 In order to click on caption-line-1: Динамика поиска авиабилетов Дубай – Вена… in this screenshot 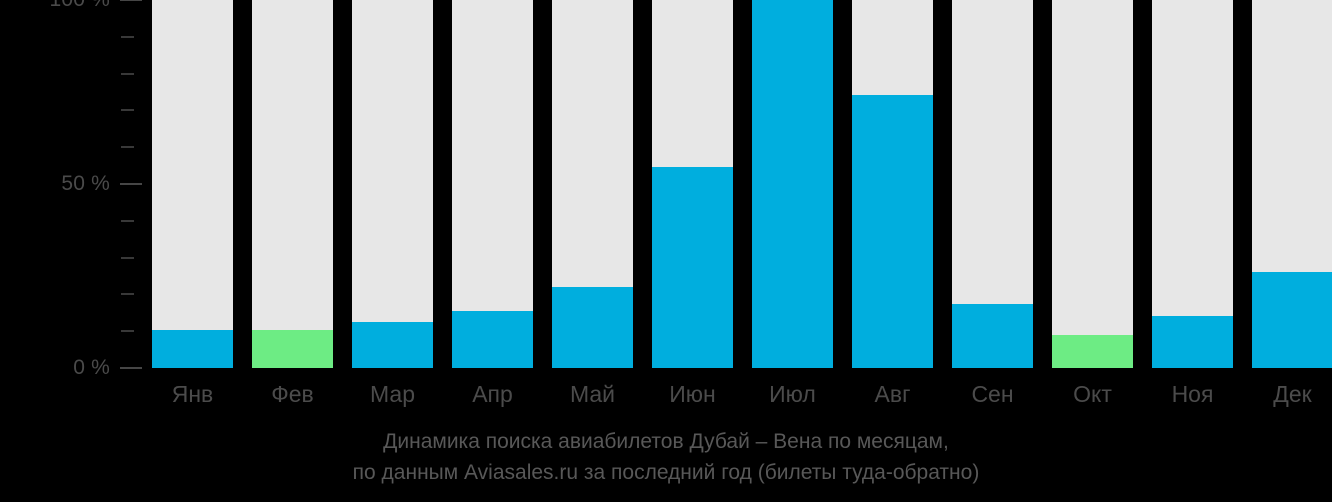, I will do `click(666, 441)`.